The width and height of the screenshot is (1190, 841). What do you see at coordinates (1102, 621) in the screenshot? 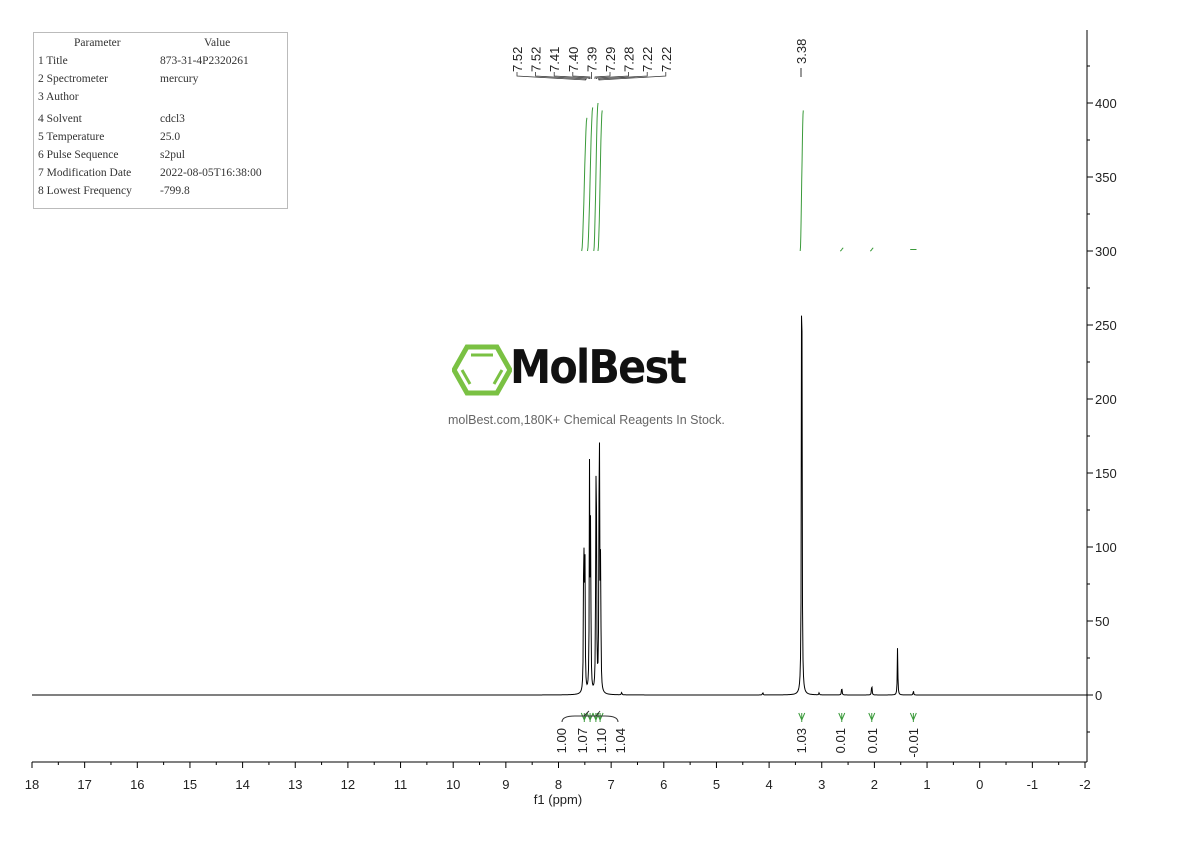
I see `y-tick-label: 50` at bounding box center [1102, 621].